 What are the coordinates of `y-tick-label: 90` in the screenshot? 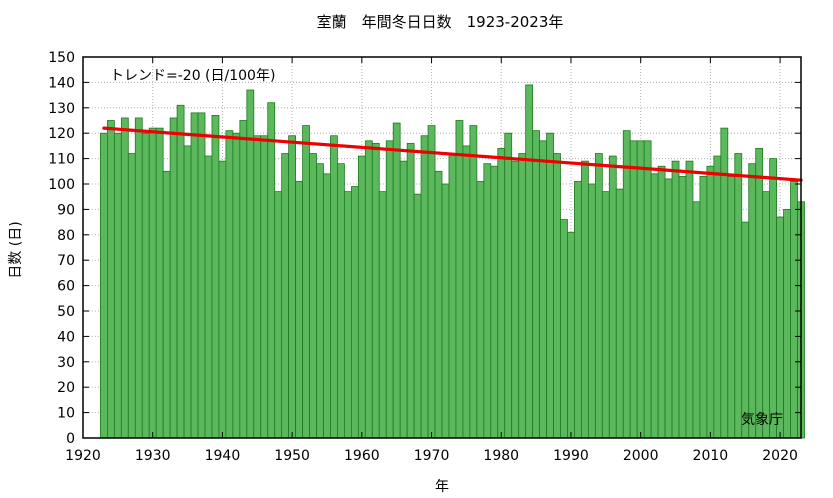 It's located at (66, 210).